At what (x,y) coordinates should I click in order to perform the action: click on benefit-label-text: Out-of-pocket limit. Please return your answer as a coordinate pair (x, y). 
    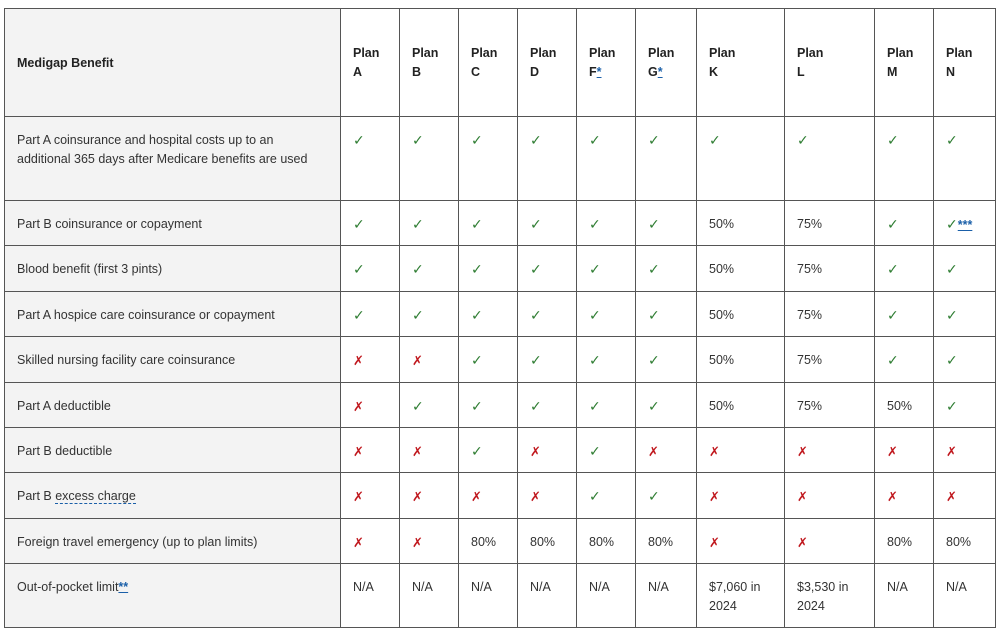
    Looking at the image, I should click on (68, 587).